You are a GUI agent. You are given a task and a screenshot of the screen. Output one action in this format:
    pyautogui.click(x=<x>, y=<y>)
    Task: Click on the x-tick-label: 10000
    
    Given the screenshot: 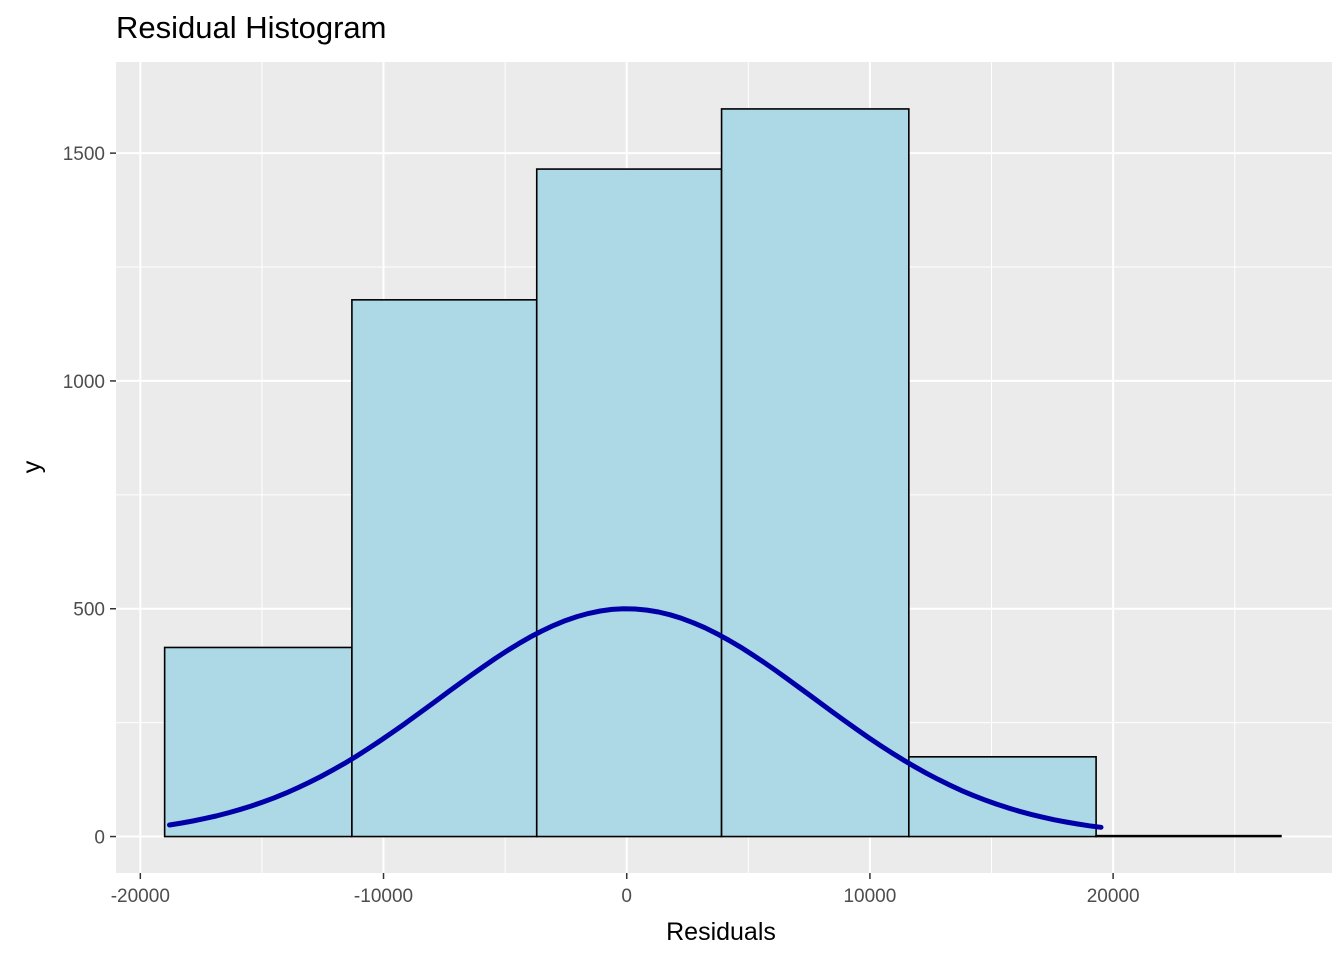 What is the action you would take?
    pyautogui.click(x=869, y=896)
    